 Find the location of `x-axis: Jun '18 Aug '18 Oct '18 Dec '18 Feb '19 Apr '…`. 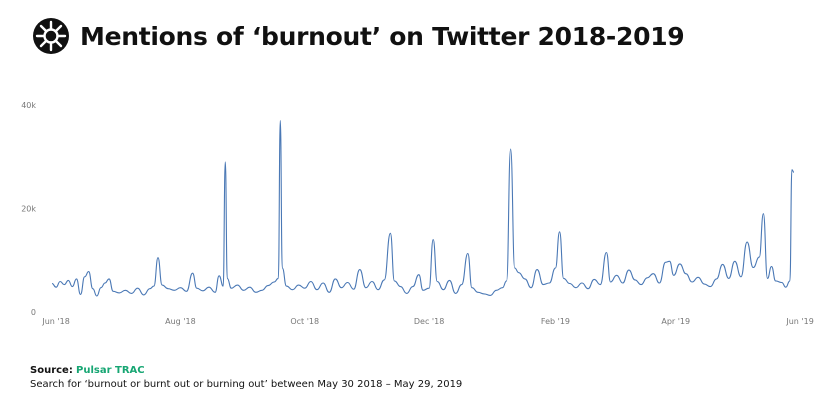

x-axis: Jun '18 Aug '18 Oct '18 Dec '18 Feb '19 Apr '… is located at coordinates (427, 321).